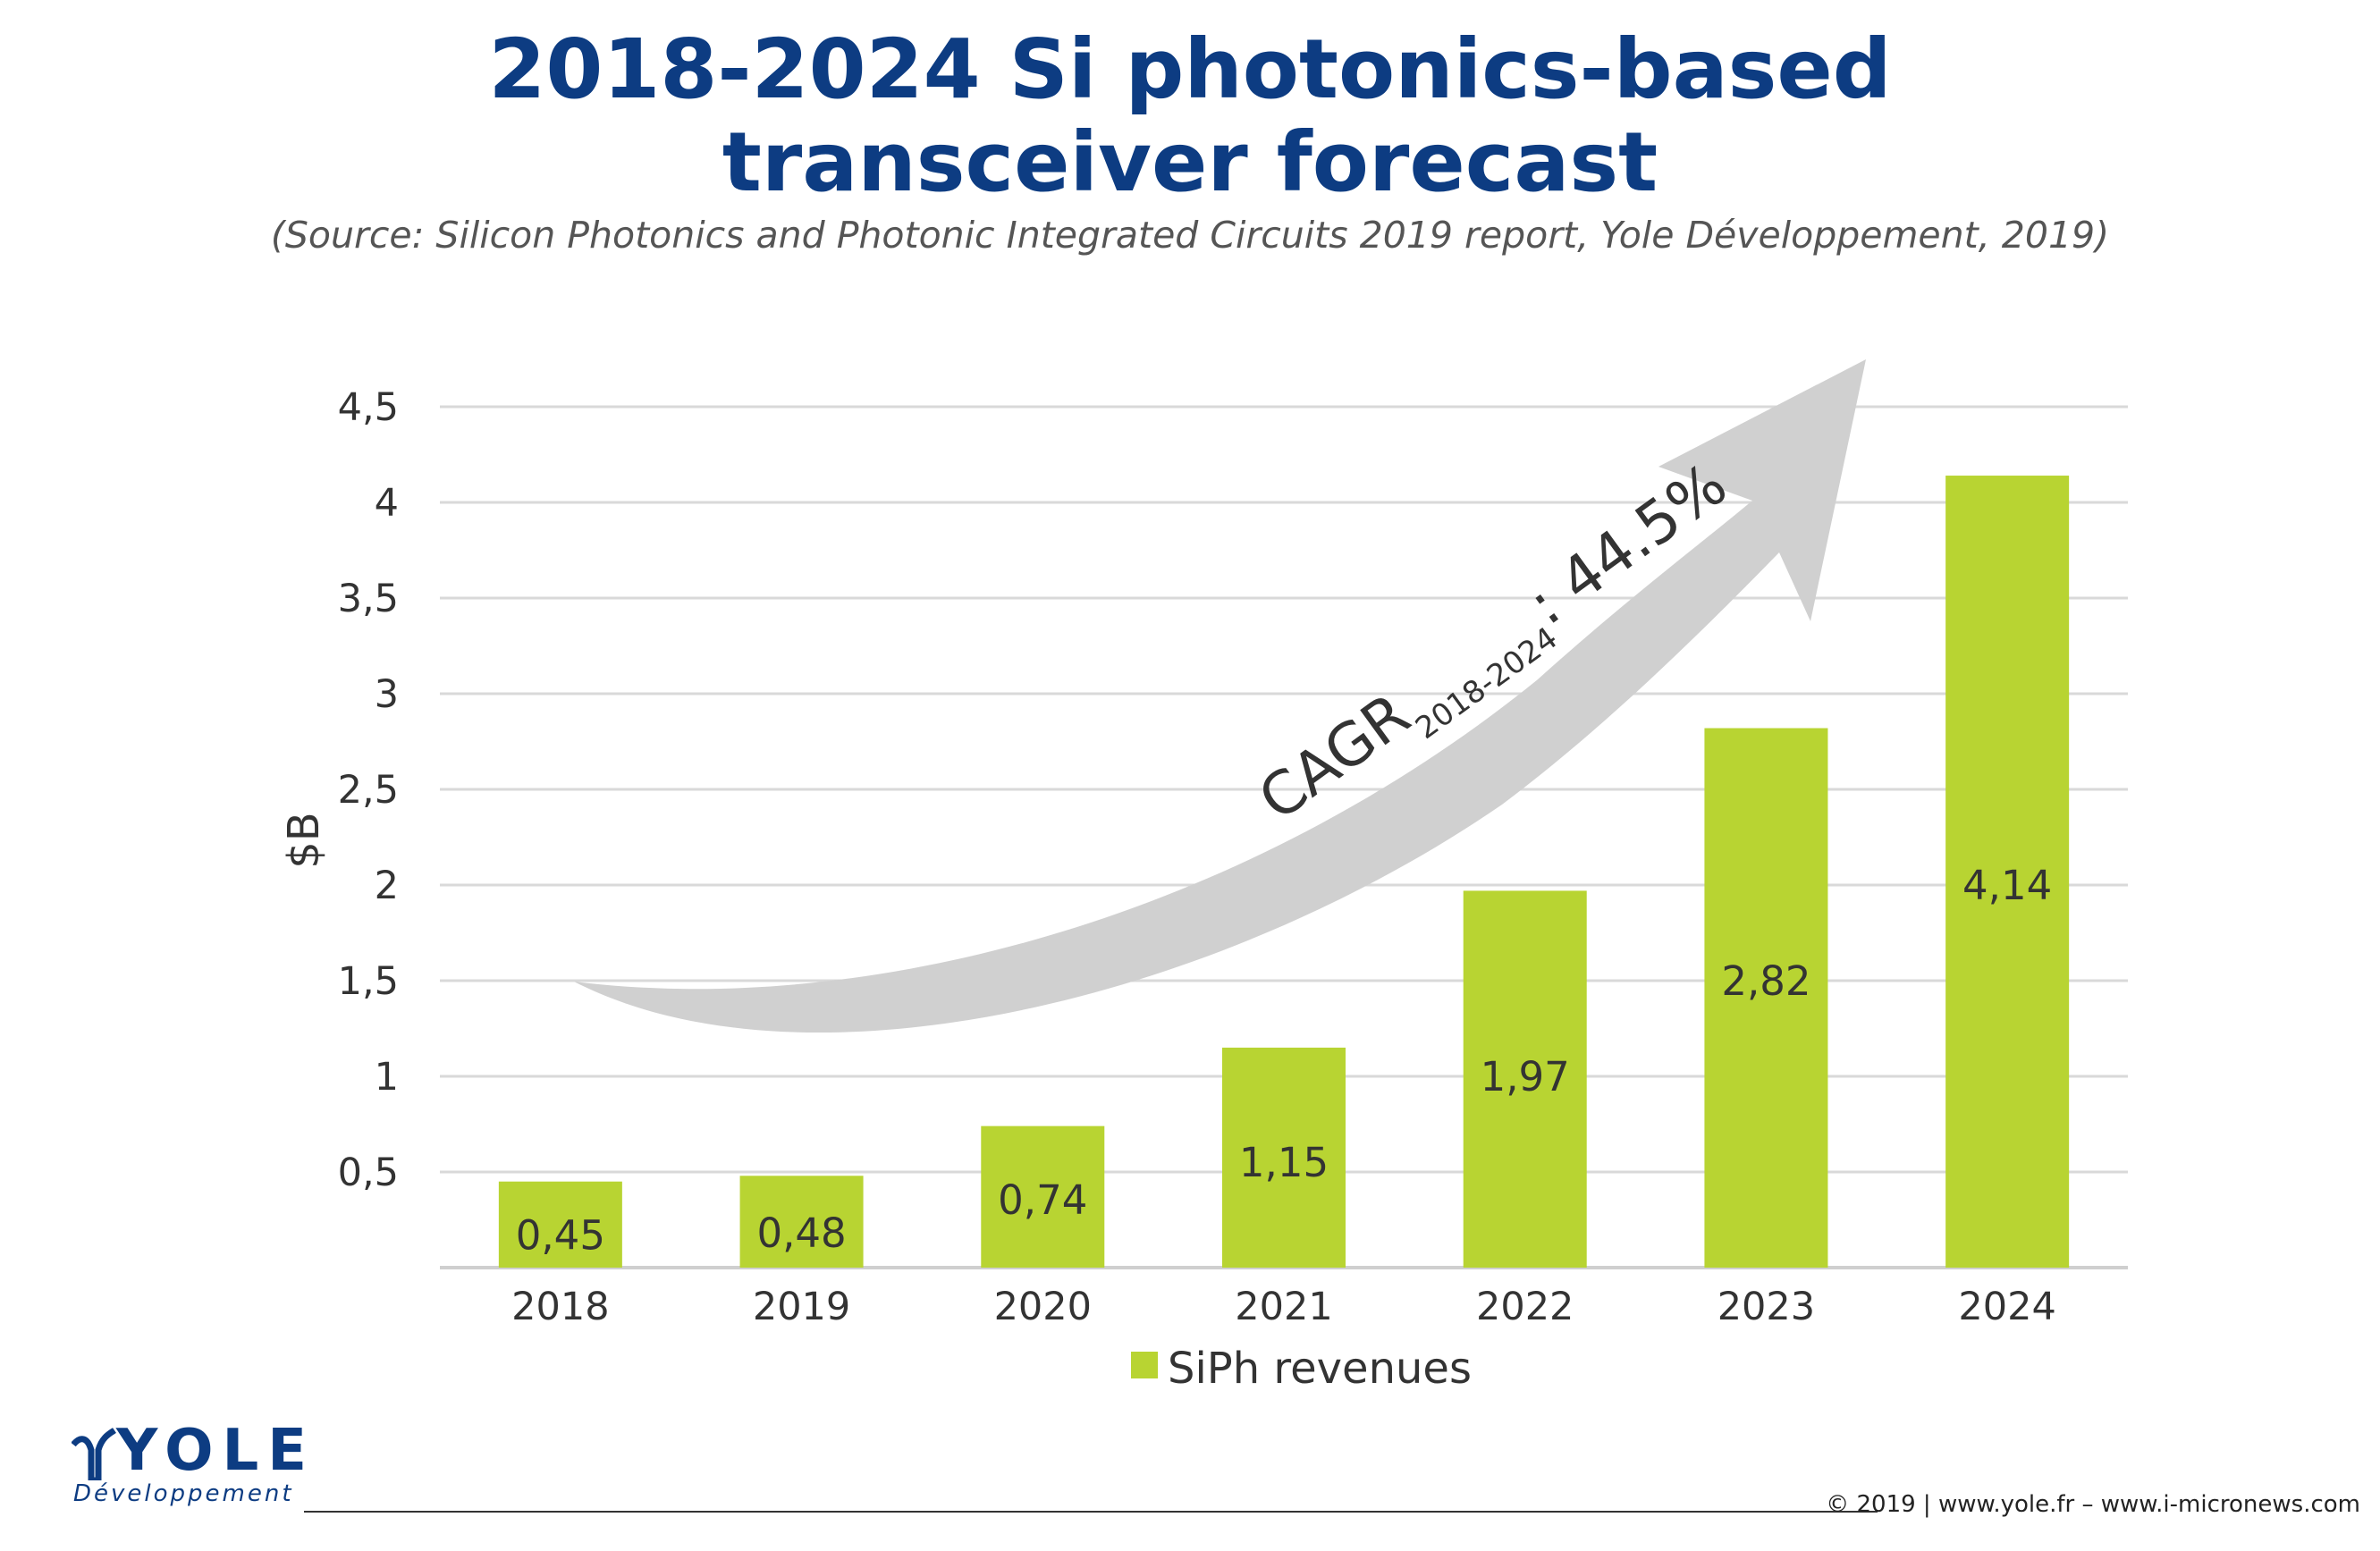 This screenshot has width=2380, height=1551. I want to click on logo-mark-icon, so click(94, 1454).